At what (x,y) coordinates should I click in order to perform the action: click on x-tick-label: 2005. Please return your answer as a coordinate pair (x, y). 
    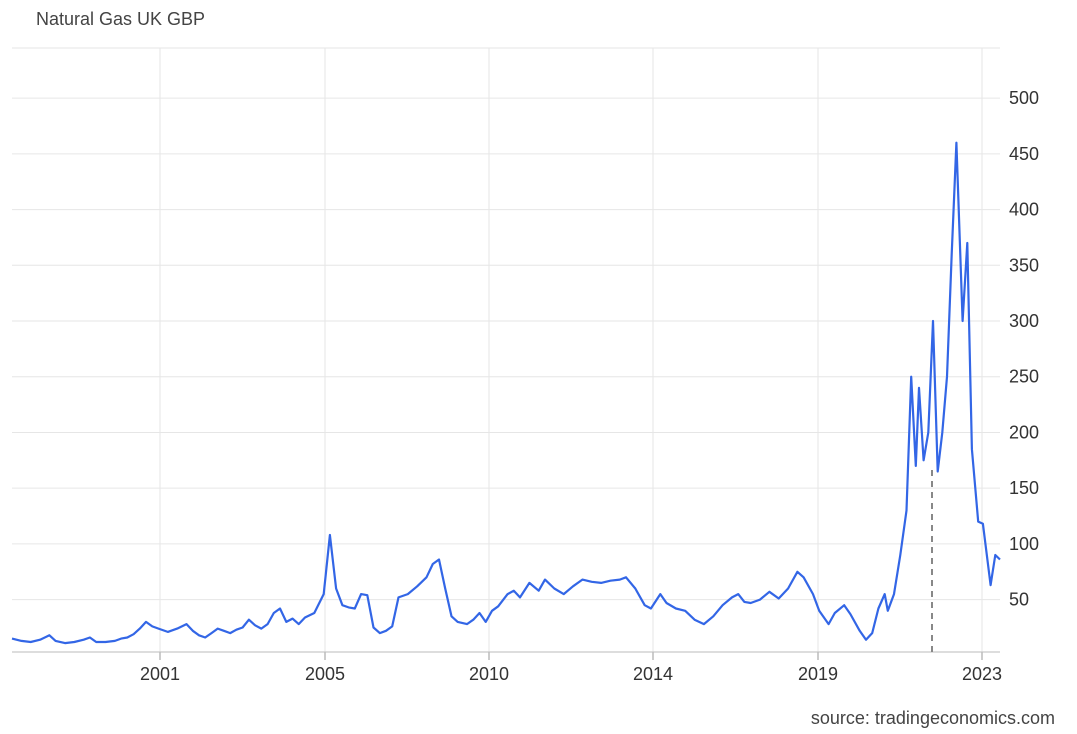
    Looking at the image, I should click on (325, 674).